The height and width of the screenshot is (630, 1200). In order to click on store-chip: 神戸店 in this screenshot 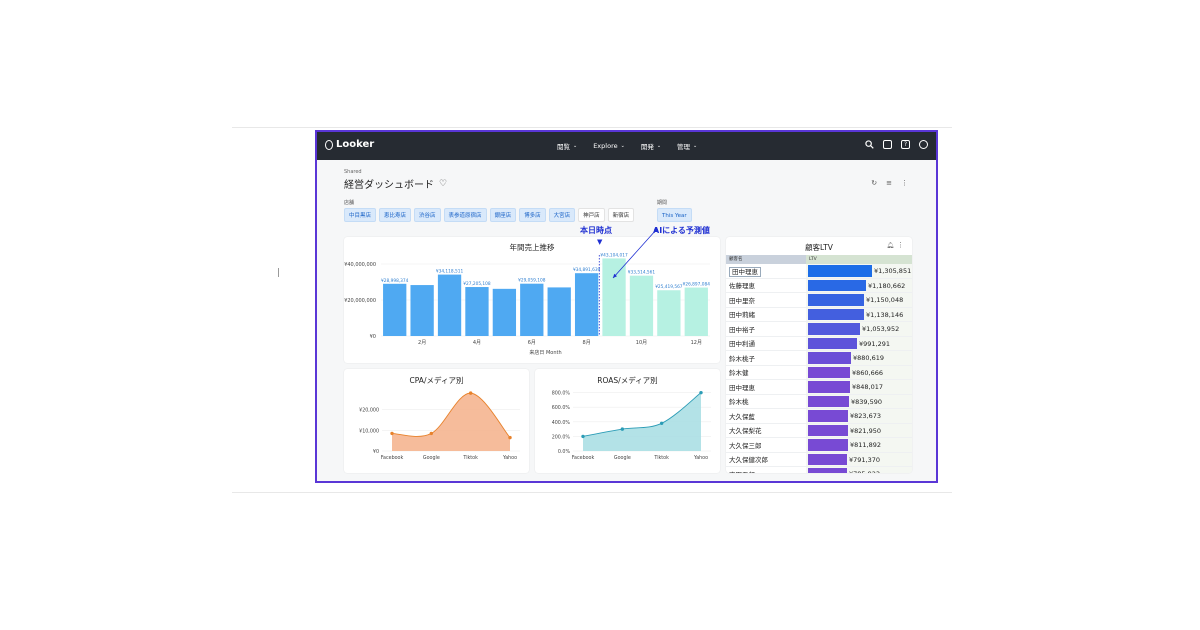, I will do `click(591, 215)`.